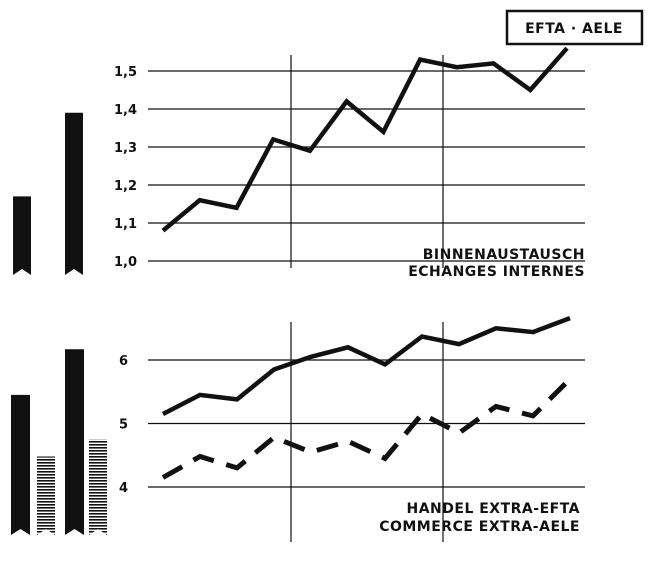 This screenshot has height=567, width=657. I want to click on title-box: EFTA · AELE, so click(574, 27).